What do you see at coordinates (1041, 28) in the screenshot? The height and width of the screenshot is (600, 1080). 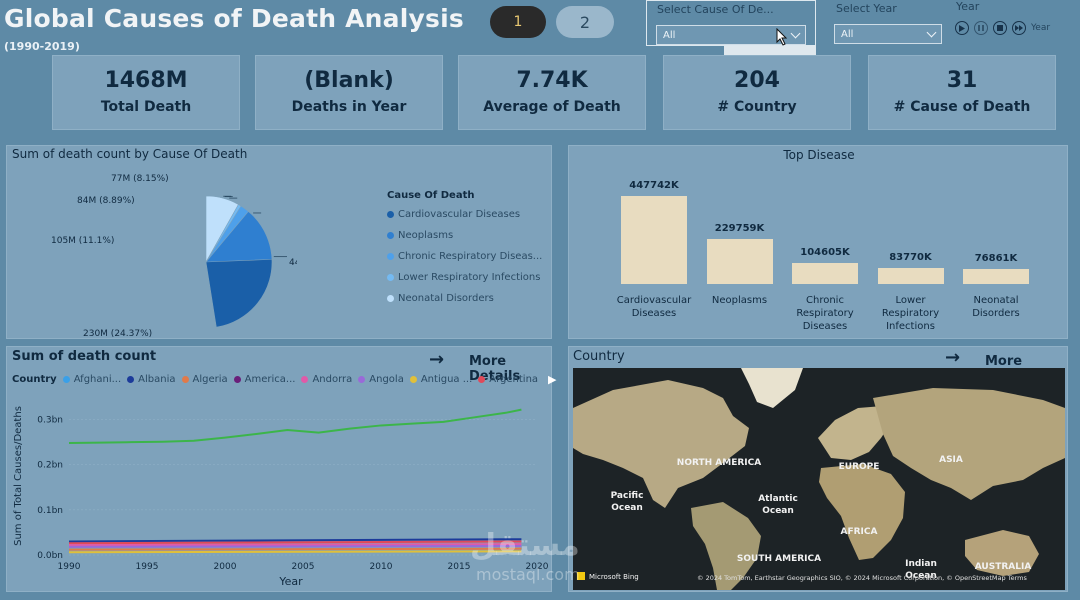 I see `play-axis-year: Year` at bounding box center [1041, 28].